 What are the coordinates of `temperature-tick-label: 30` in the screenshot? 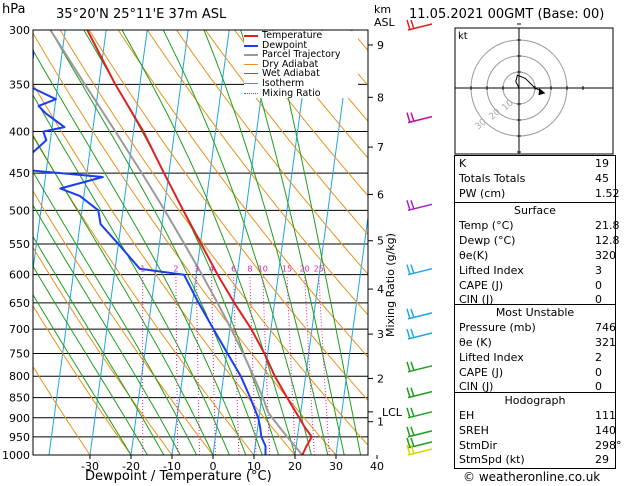 It's located at (336, 466).